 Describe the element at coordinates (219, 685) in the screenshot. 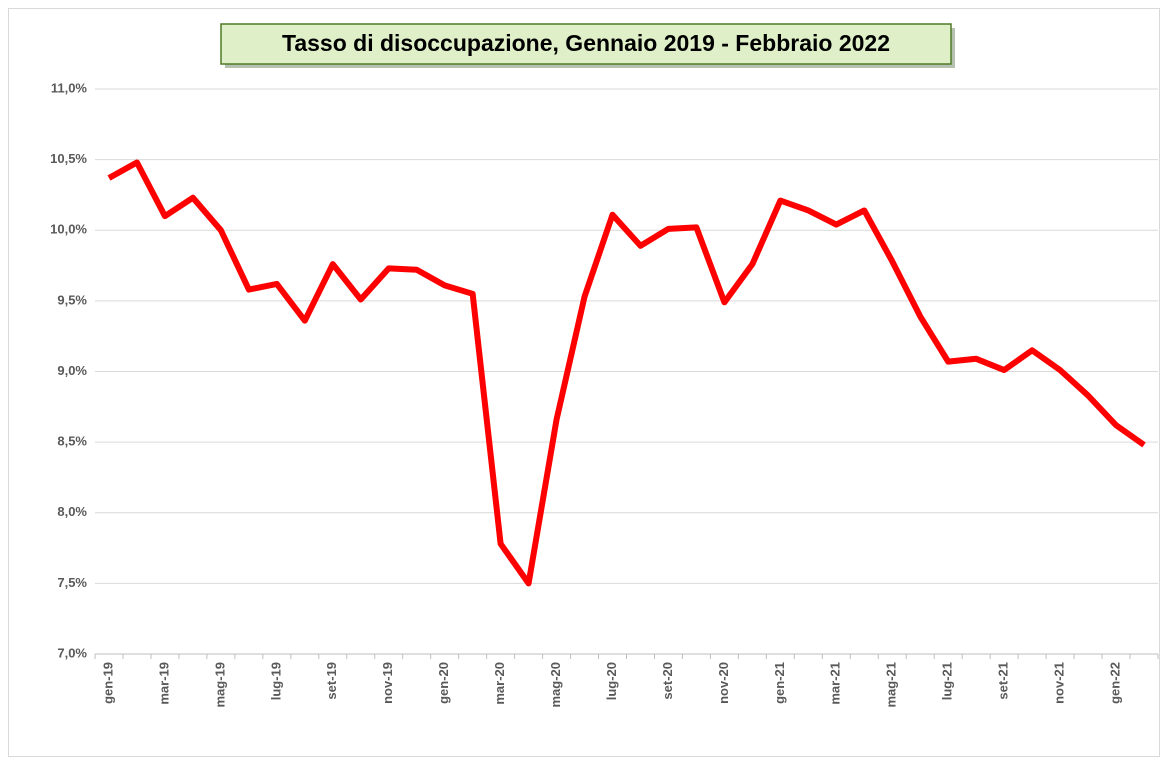

I see `x-tick-label: mag-19` at that location.